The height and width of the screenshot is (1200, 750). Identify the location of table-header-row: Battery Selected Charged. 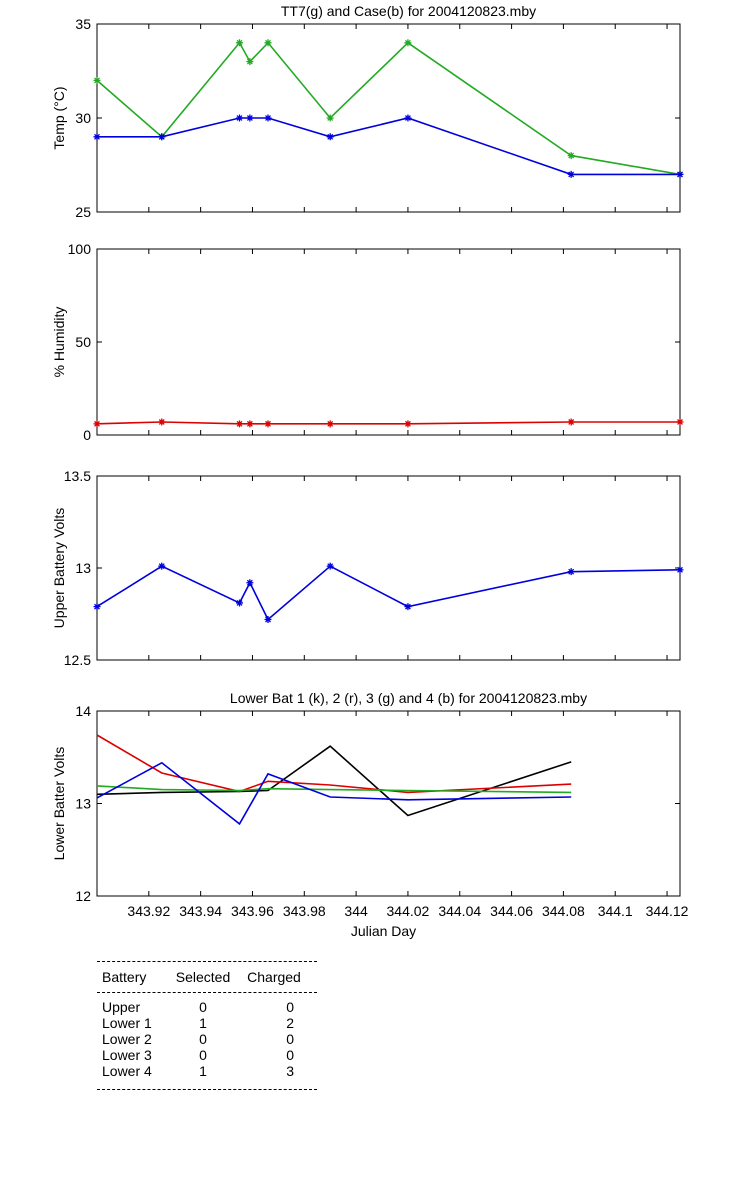
(207, 977).